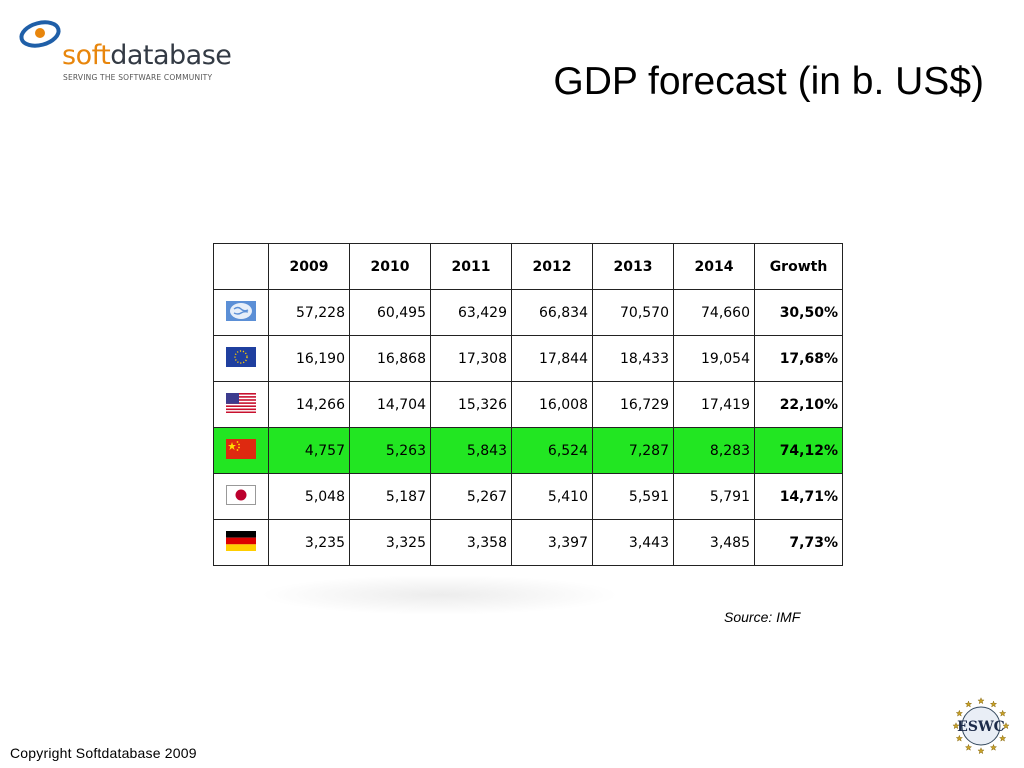 The height and width of the screenshot is (768, 1024). Describe the element at coordinates (309, 266) in the screenshot. I see `header-2009: 2009` at that location.